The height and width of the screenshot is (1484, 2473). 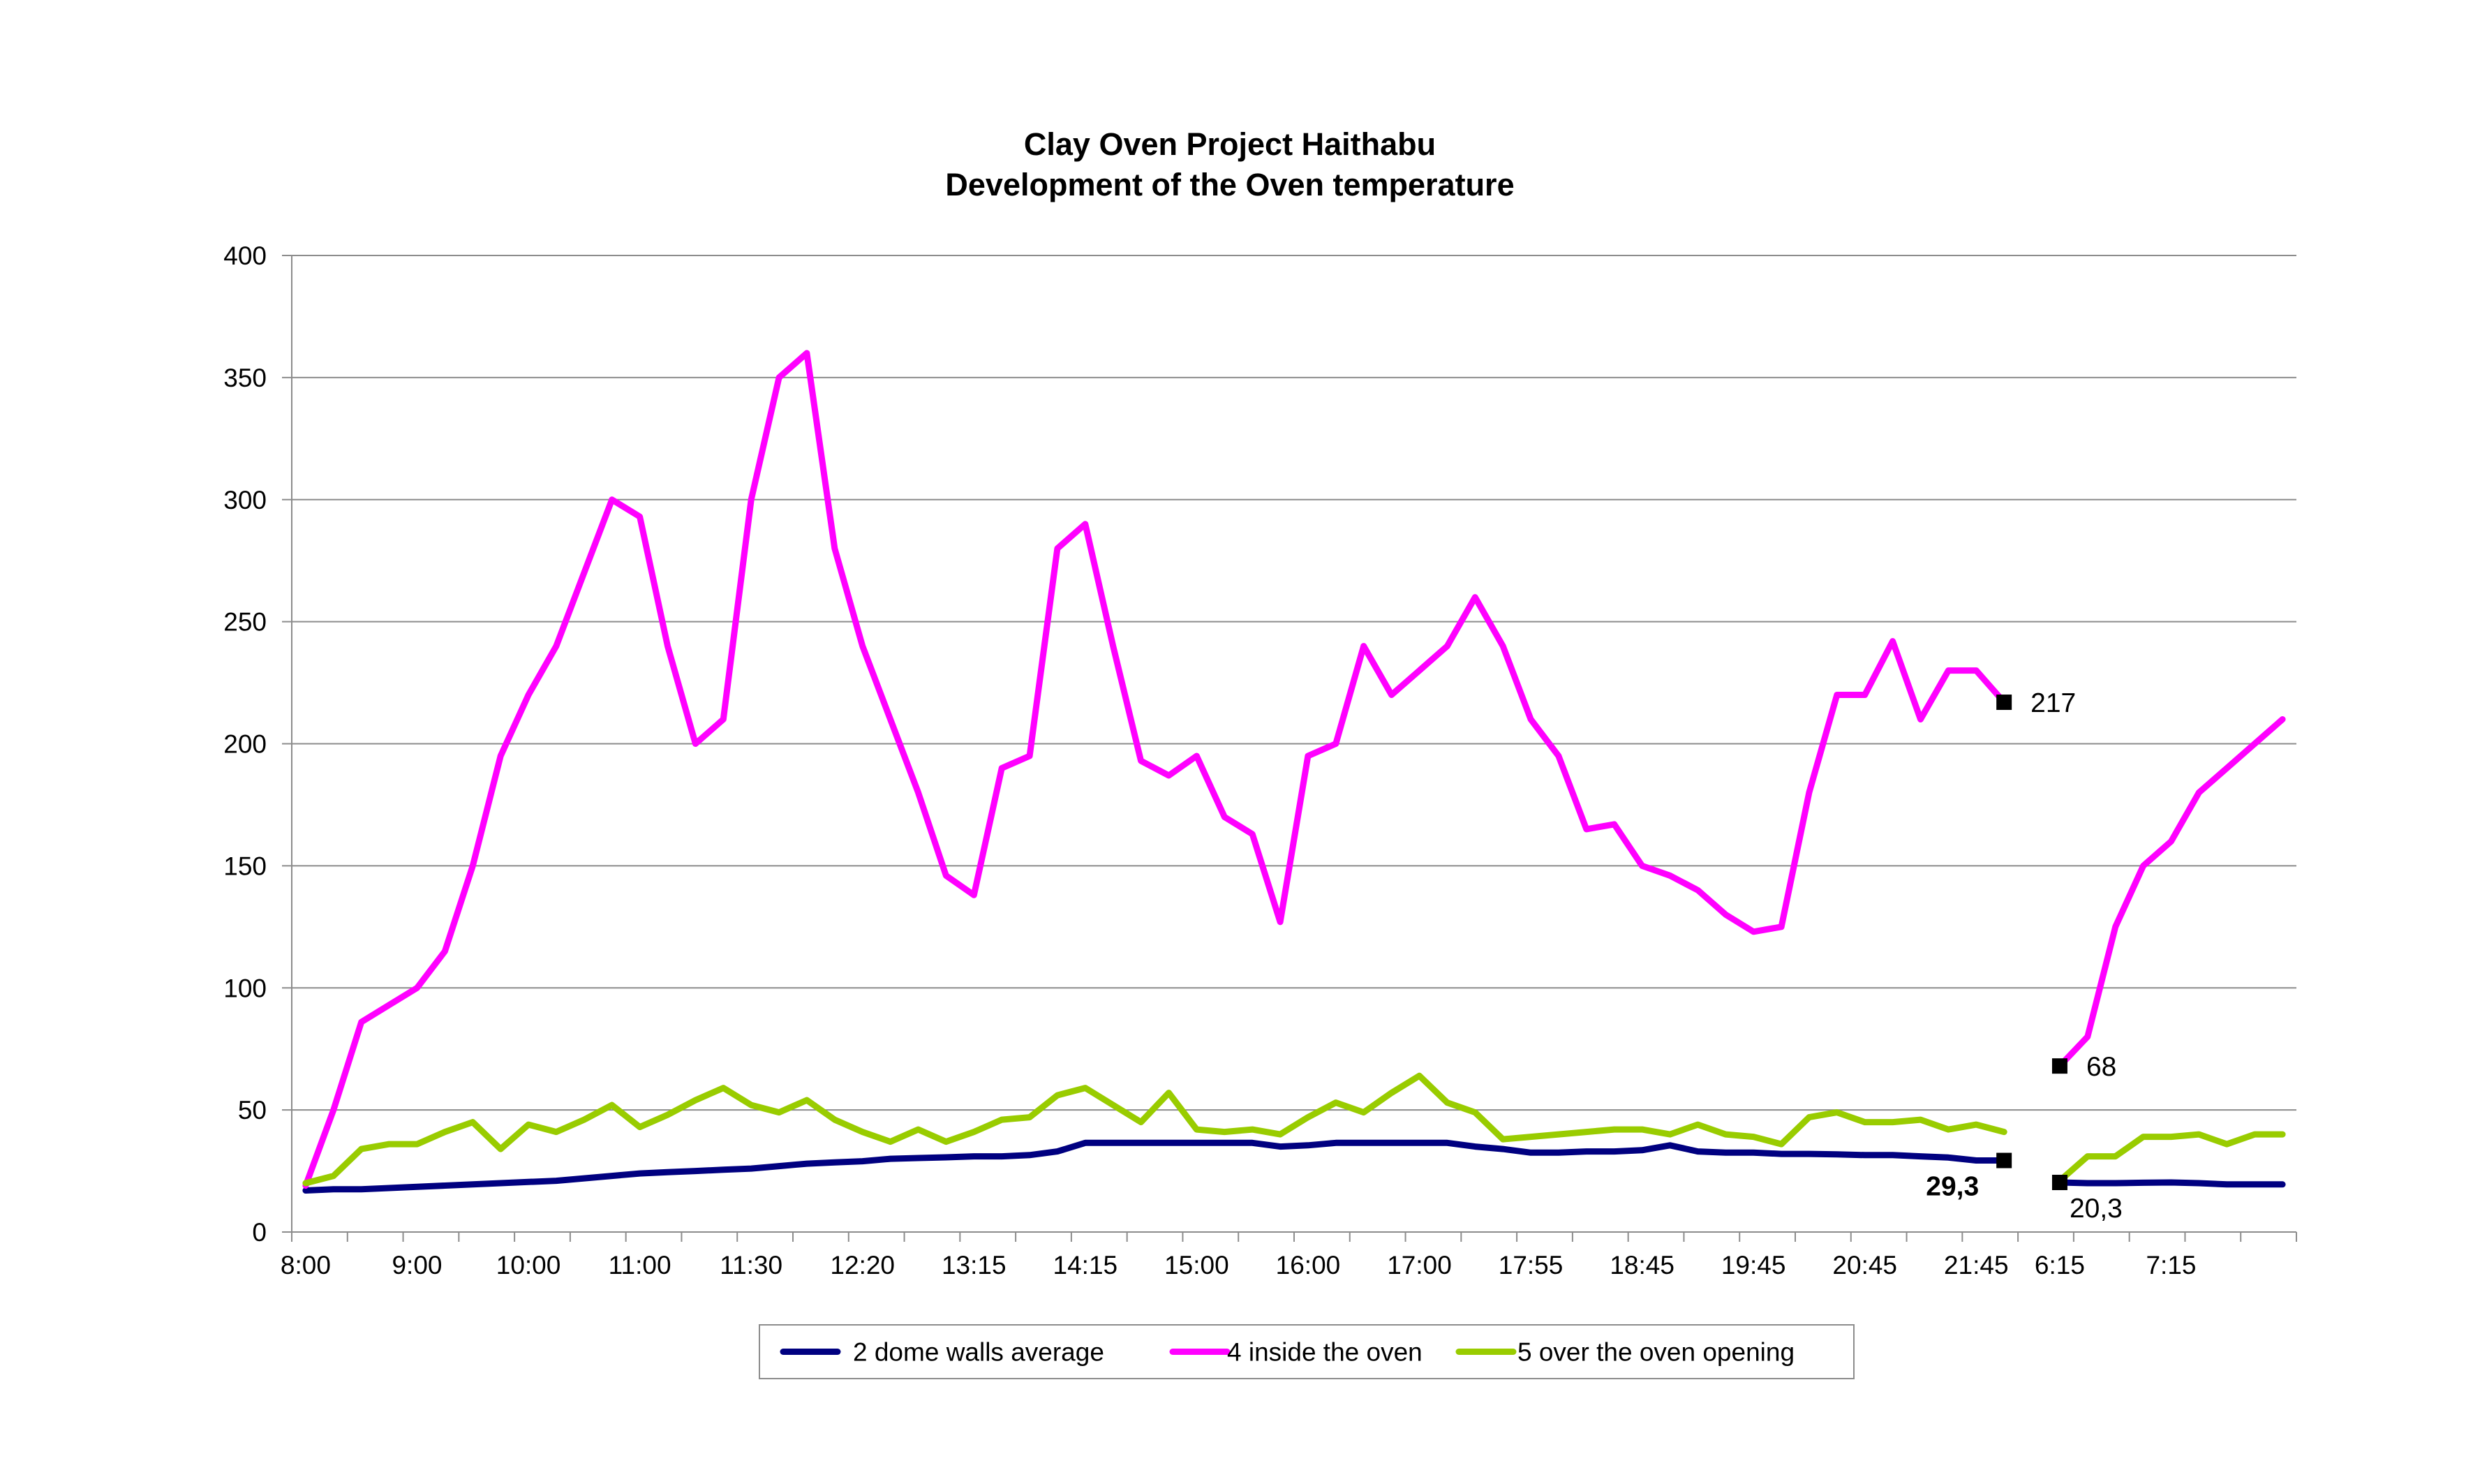 I want to click on x-tick-label: 6:15, so click(x=2060, y=1265).